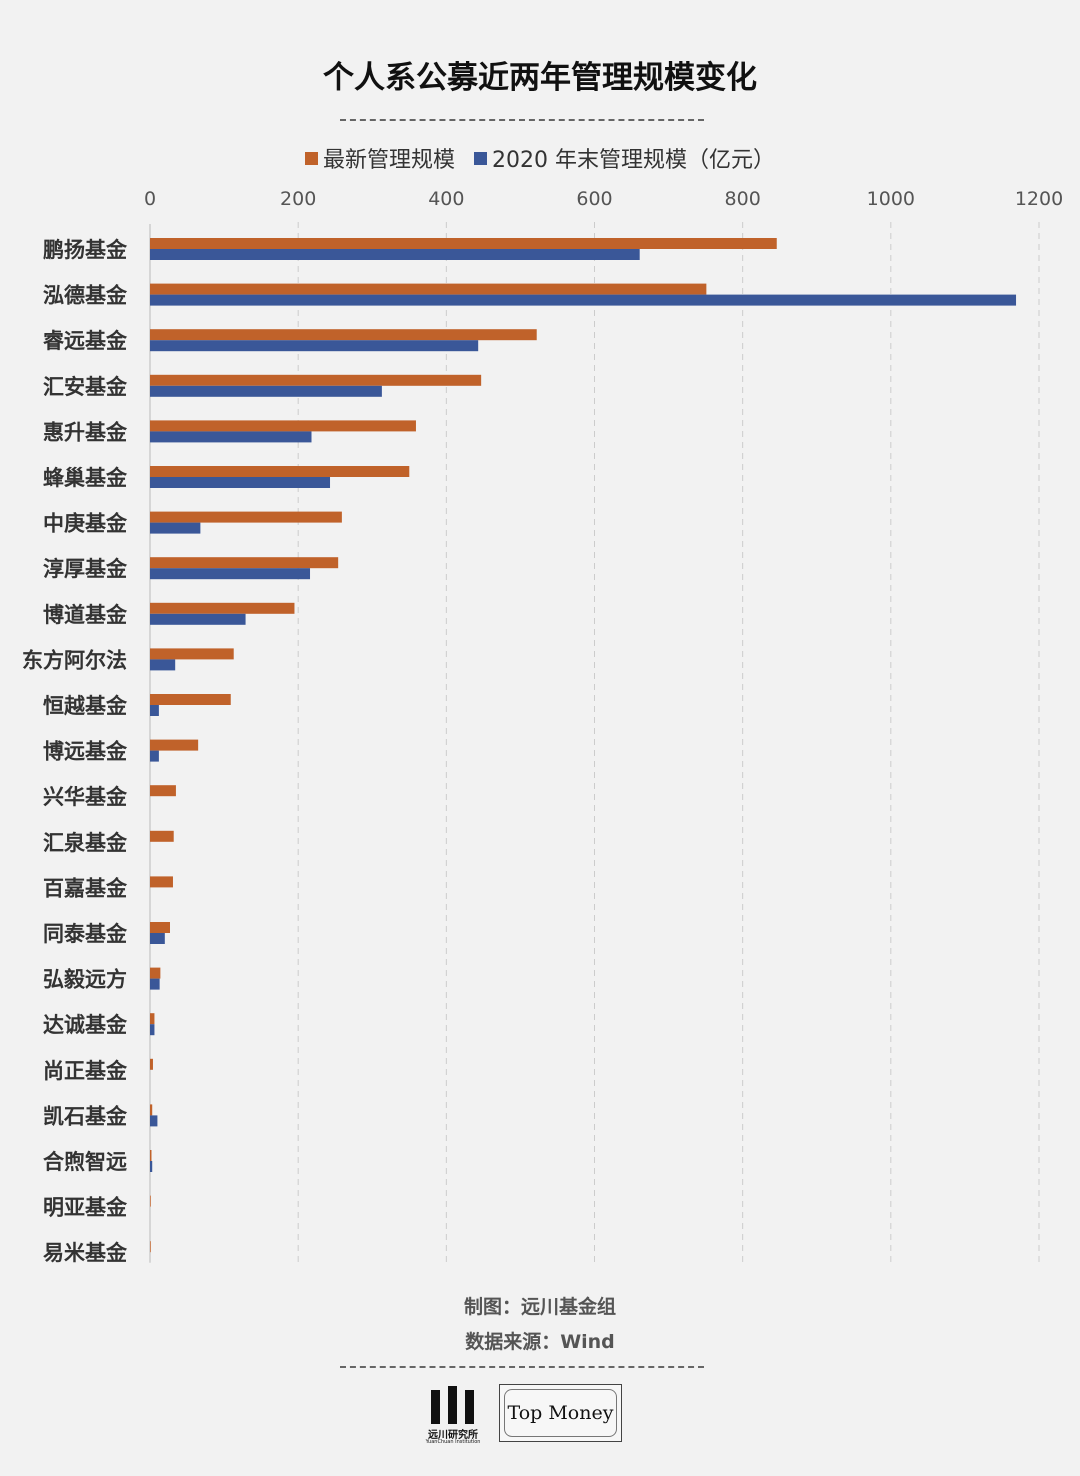 Image resolution: width=1080 pixels, height=1476 pixels. What do you see at coordinates (85, 341) in the screenshot?
I see `y-category-label: 睿远基金` at bounding box center [85, 341].